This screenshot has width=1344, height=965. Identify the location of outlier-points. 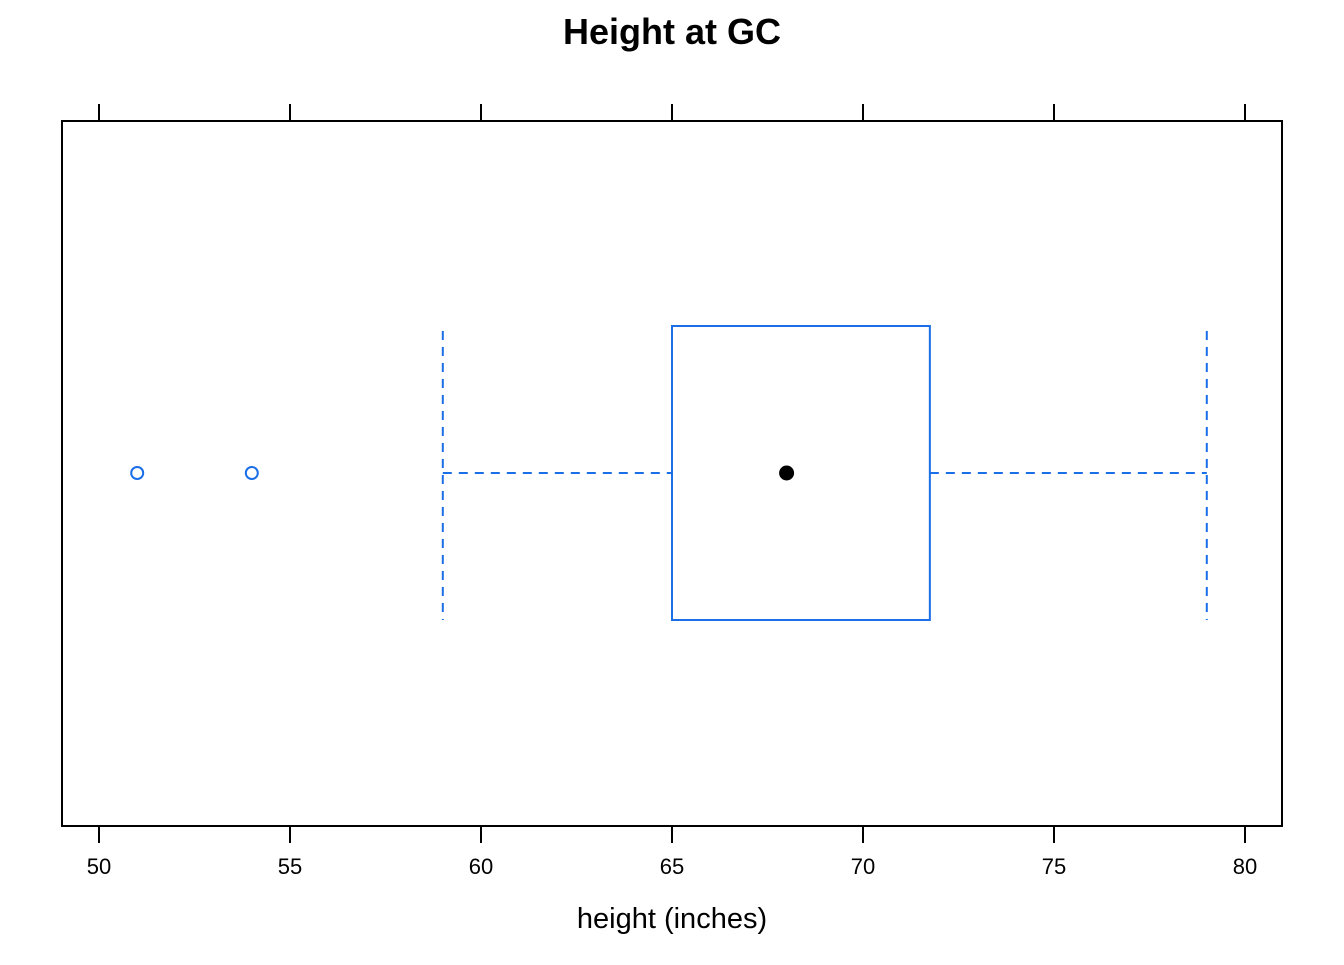
(194, 473).